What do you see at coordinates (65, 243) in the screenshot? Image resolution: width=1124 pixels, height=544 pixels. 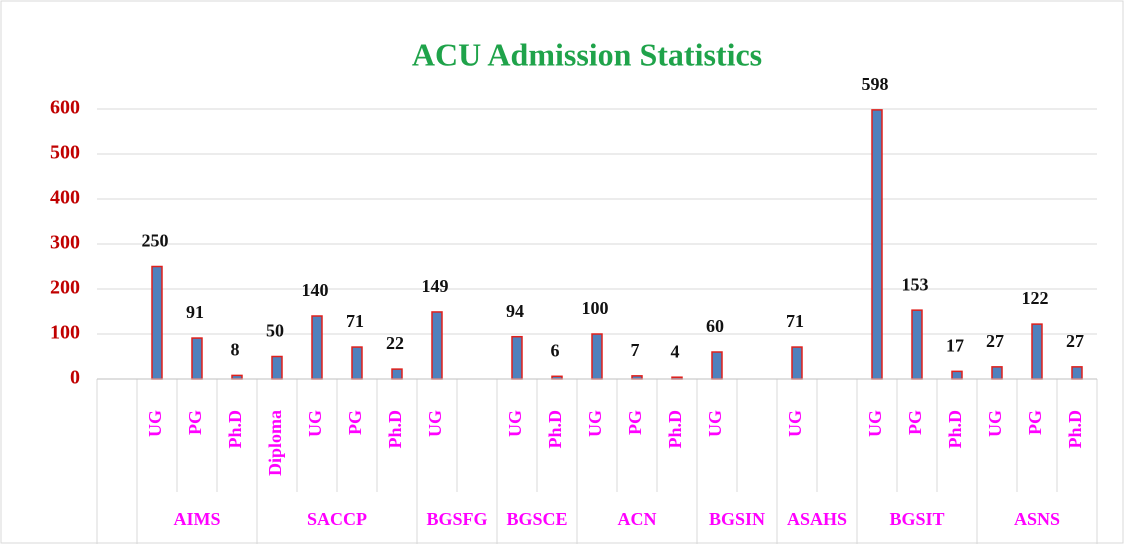 I see `y-tick-label: 300` at bounding box center [65, 243].